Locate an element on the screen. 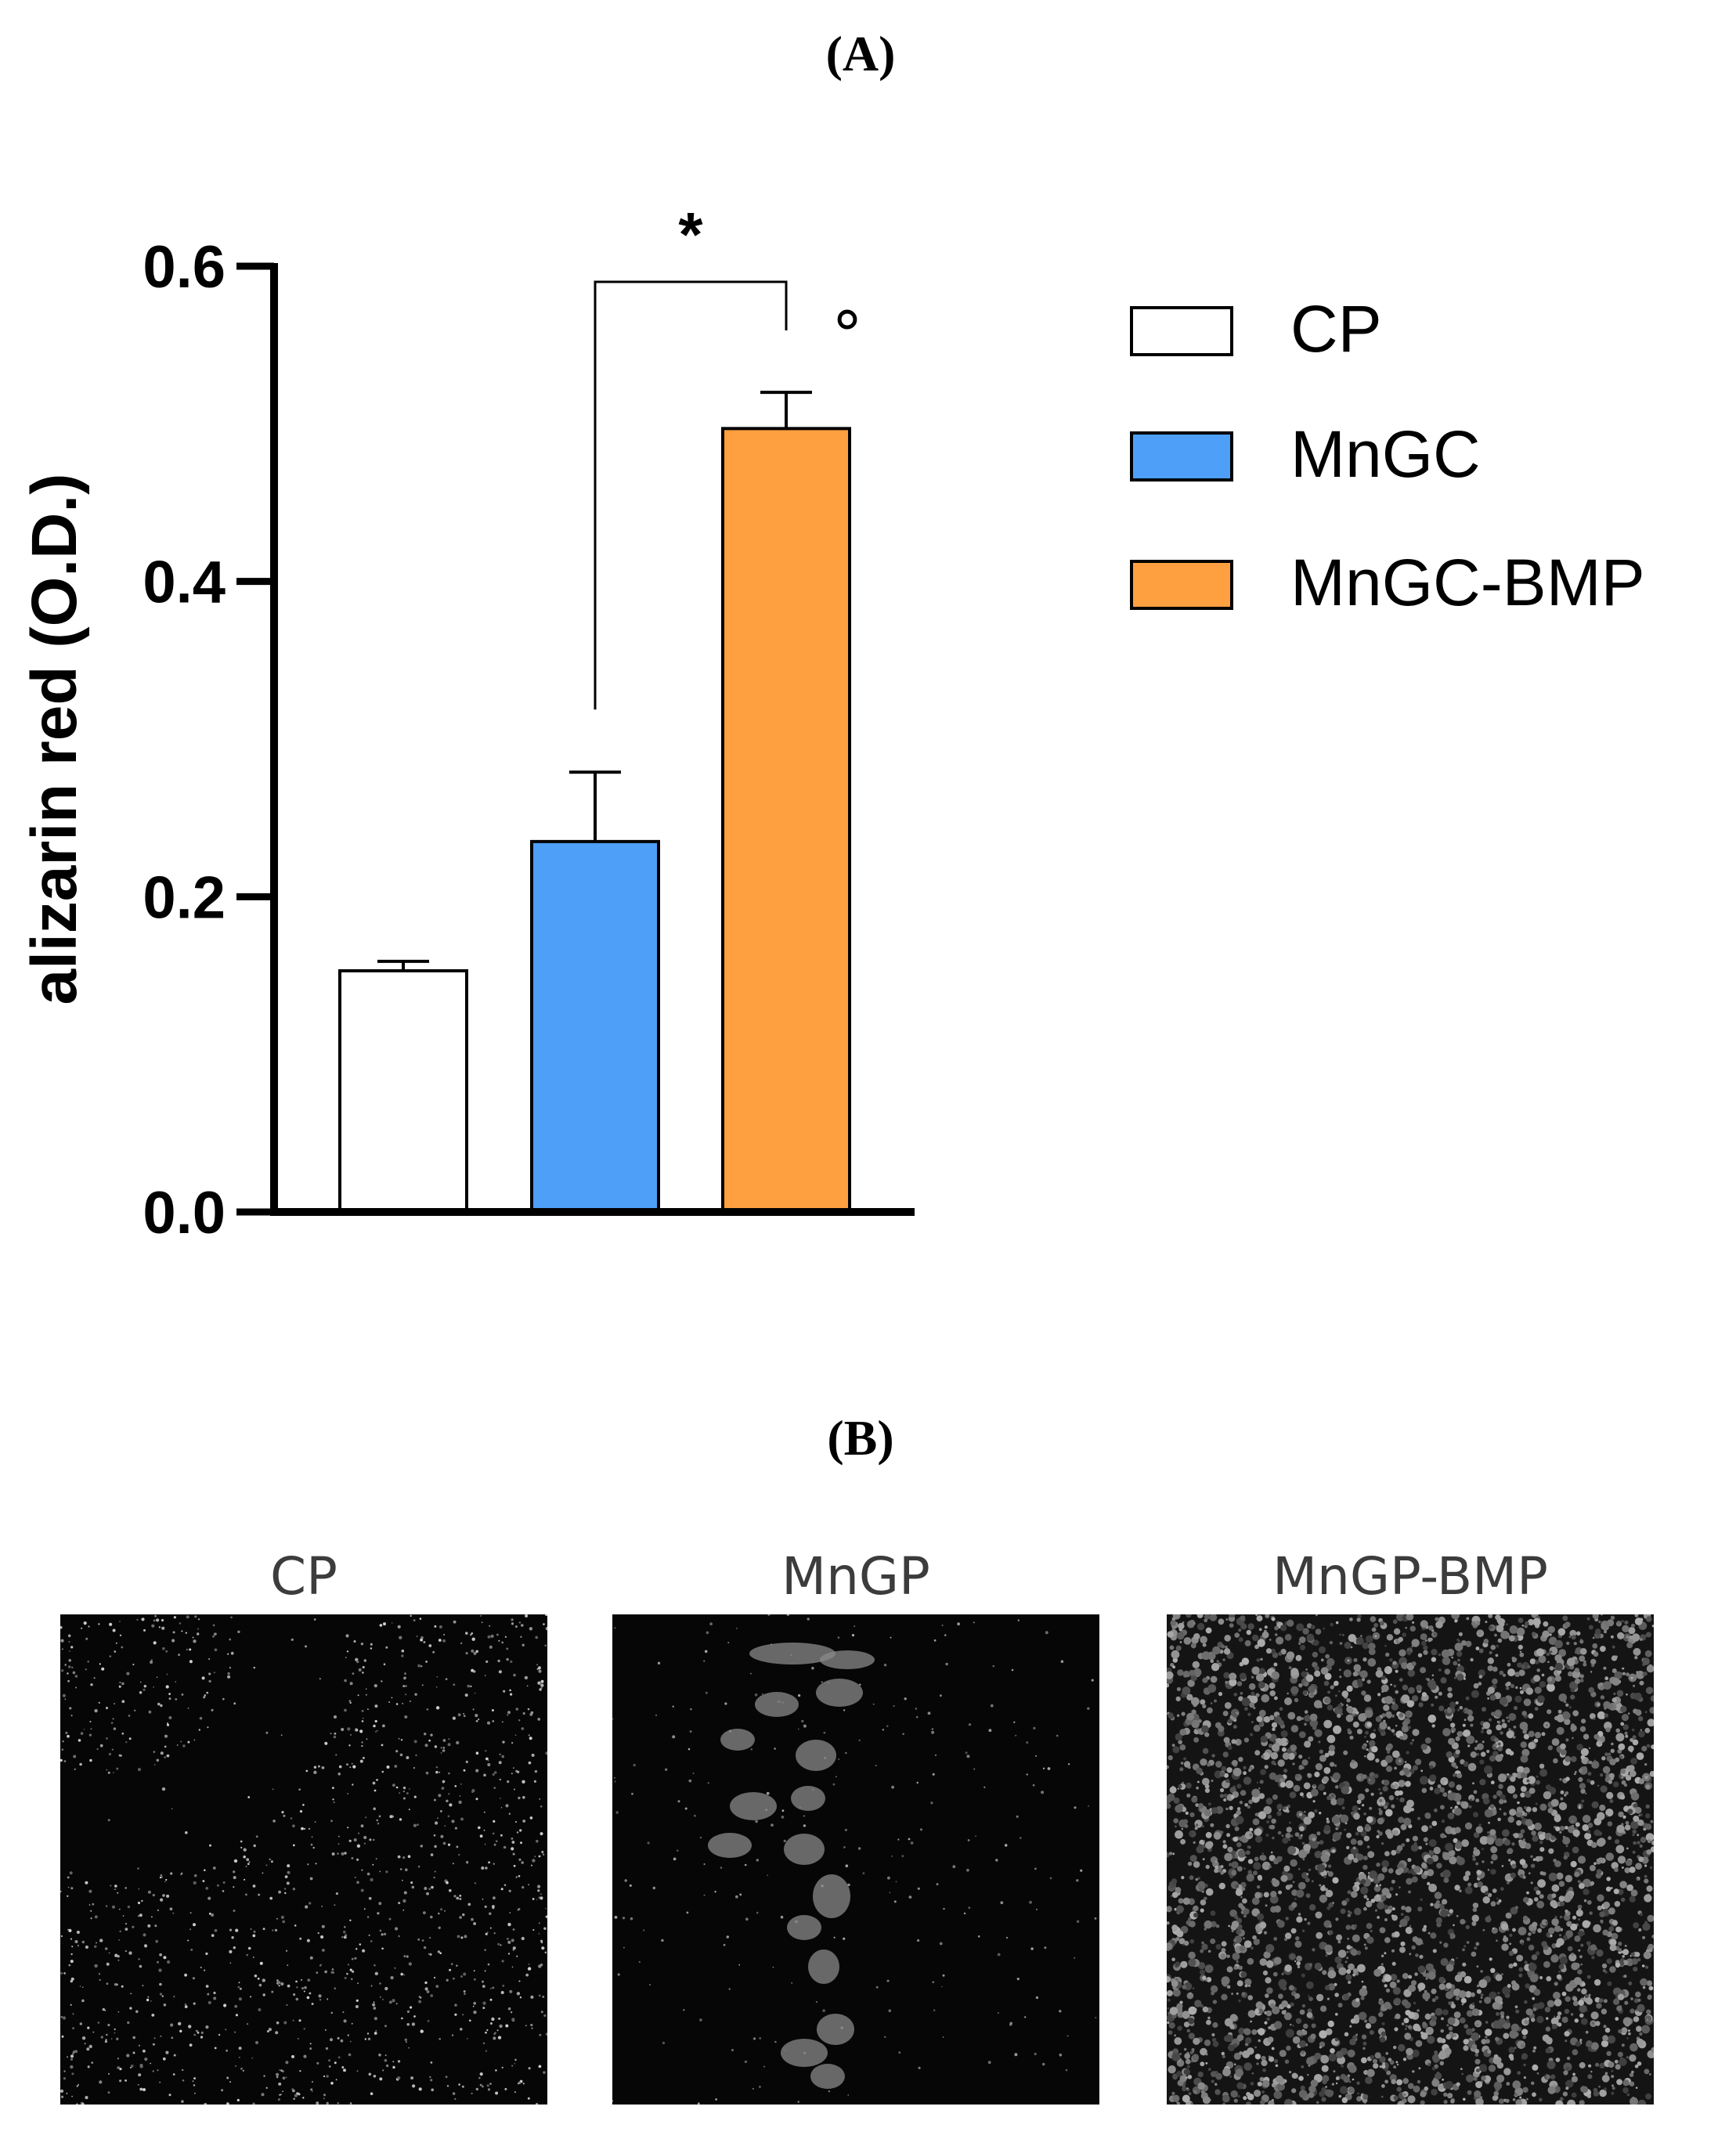 This screenshot has height=2146, width=1736. panel-b-label: (B) is located at coordinates (860, 1438).